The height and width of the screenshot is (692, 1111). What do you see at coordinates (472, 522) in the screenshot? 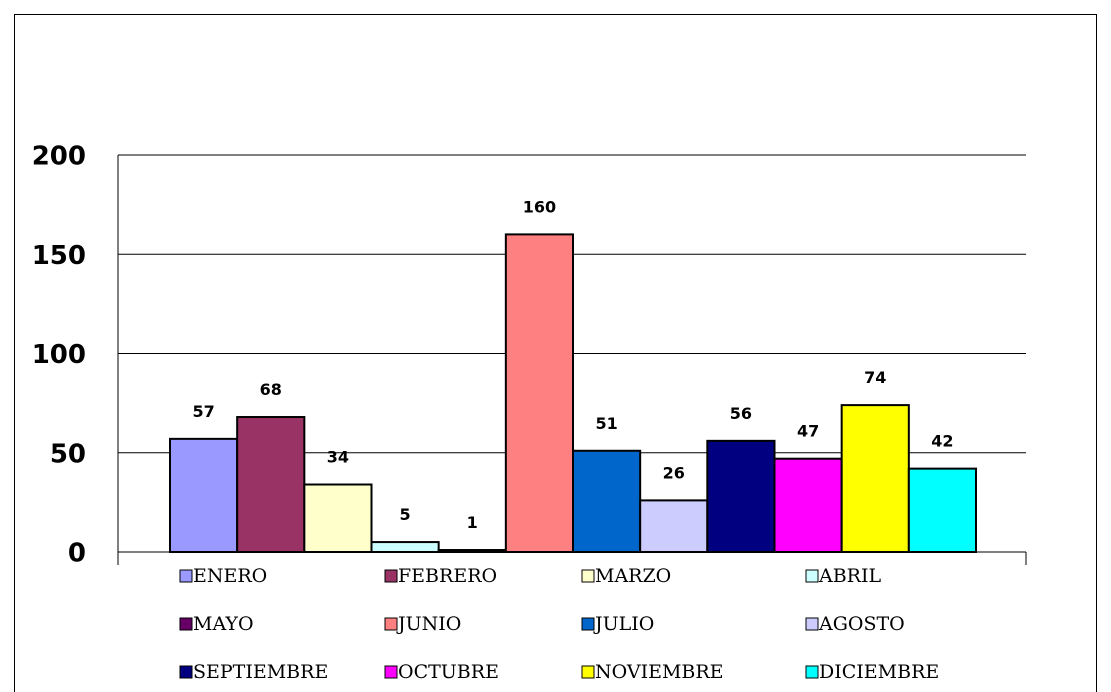
I see `data-label: 1` at bounding box center [472, 522].